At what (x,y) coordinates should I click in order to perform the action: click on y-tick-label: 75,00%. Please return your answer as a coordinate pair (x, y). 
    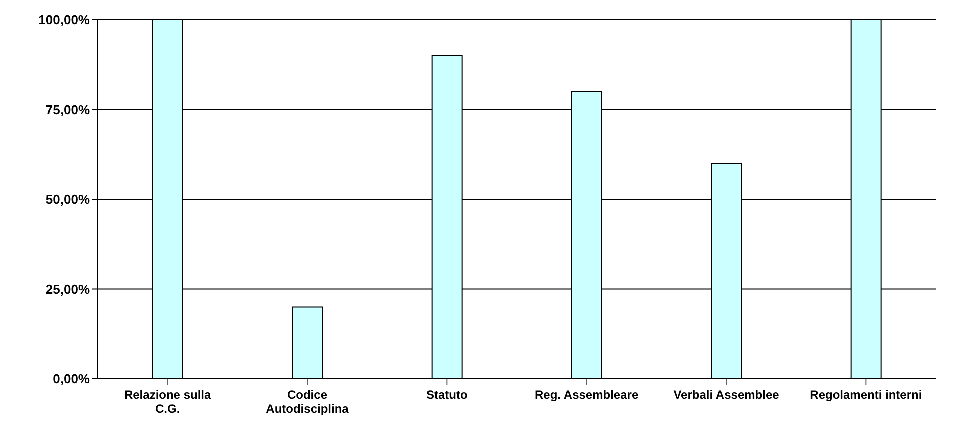
    Looking at the image, I should click on (68, 110).